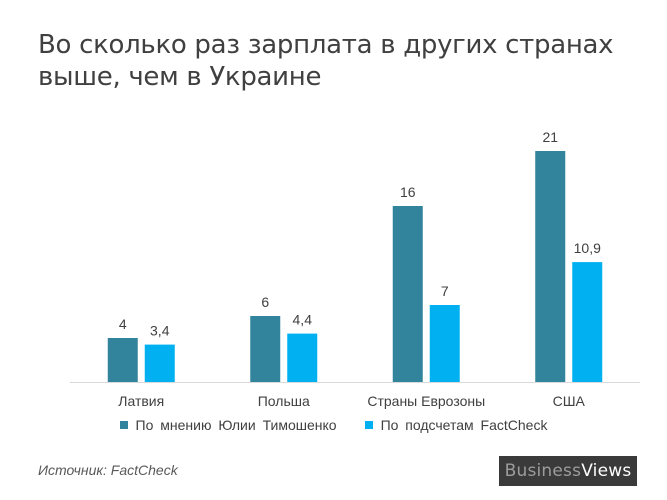 The height and width of the screenshot is (500, 667). I want to click on data-label-2-3: 7, so click(445, 291).